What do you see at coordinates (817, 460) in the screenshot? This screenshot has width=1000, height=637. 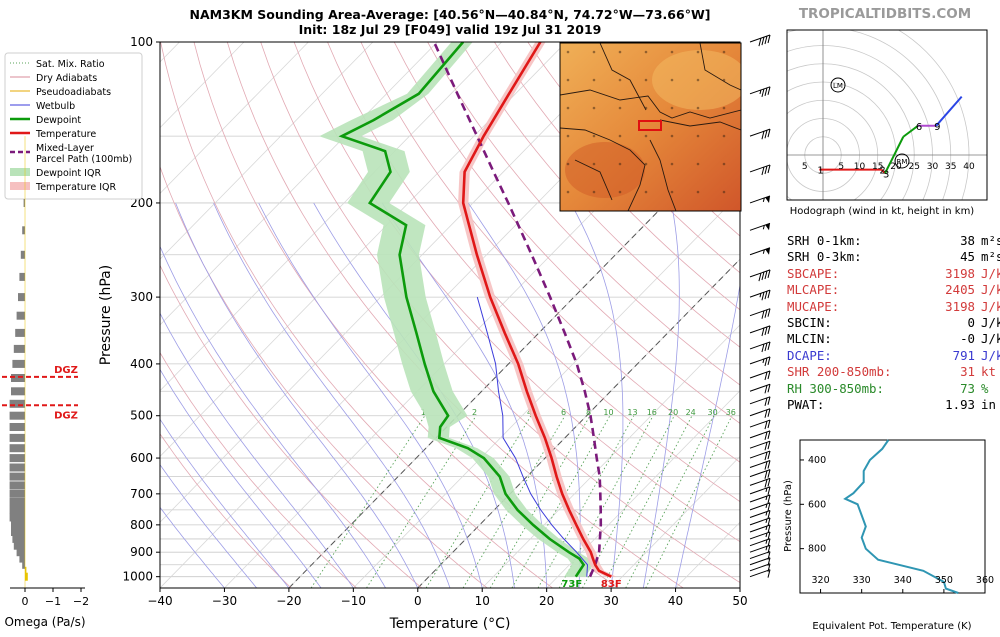 I see `theta-e-ytick-label: 400` at bounding box center [817, 460].